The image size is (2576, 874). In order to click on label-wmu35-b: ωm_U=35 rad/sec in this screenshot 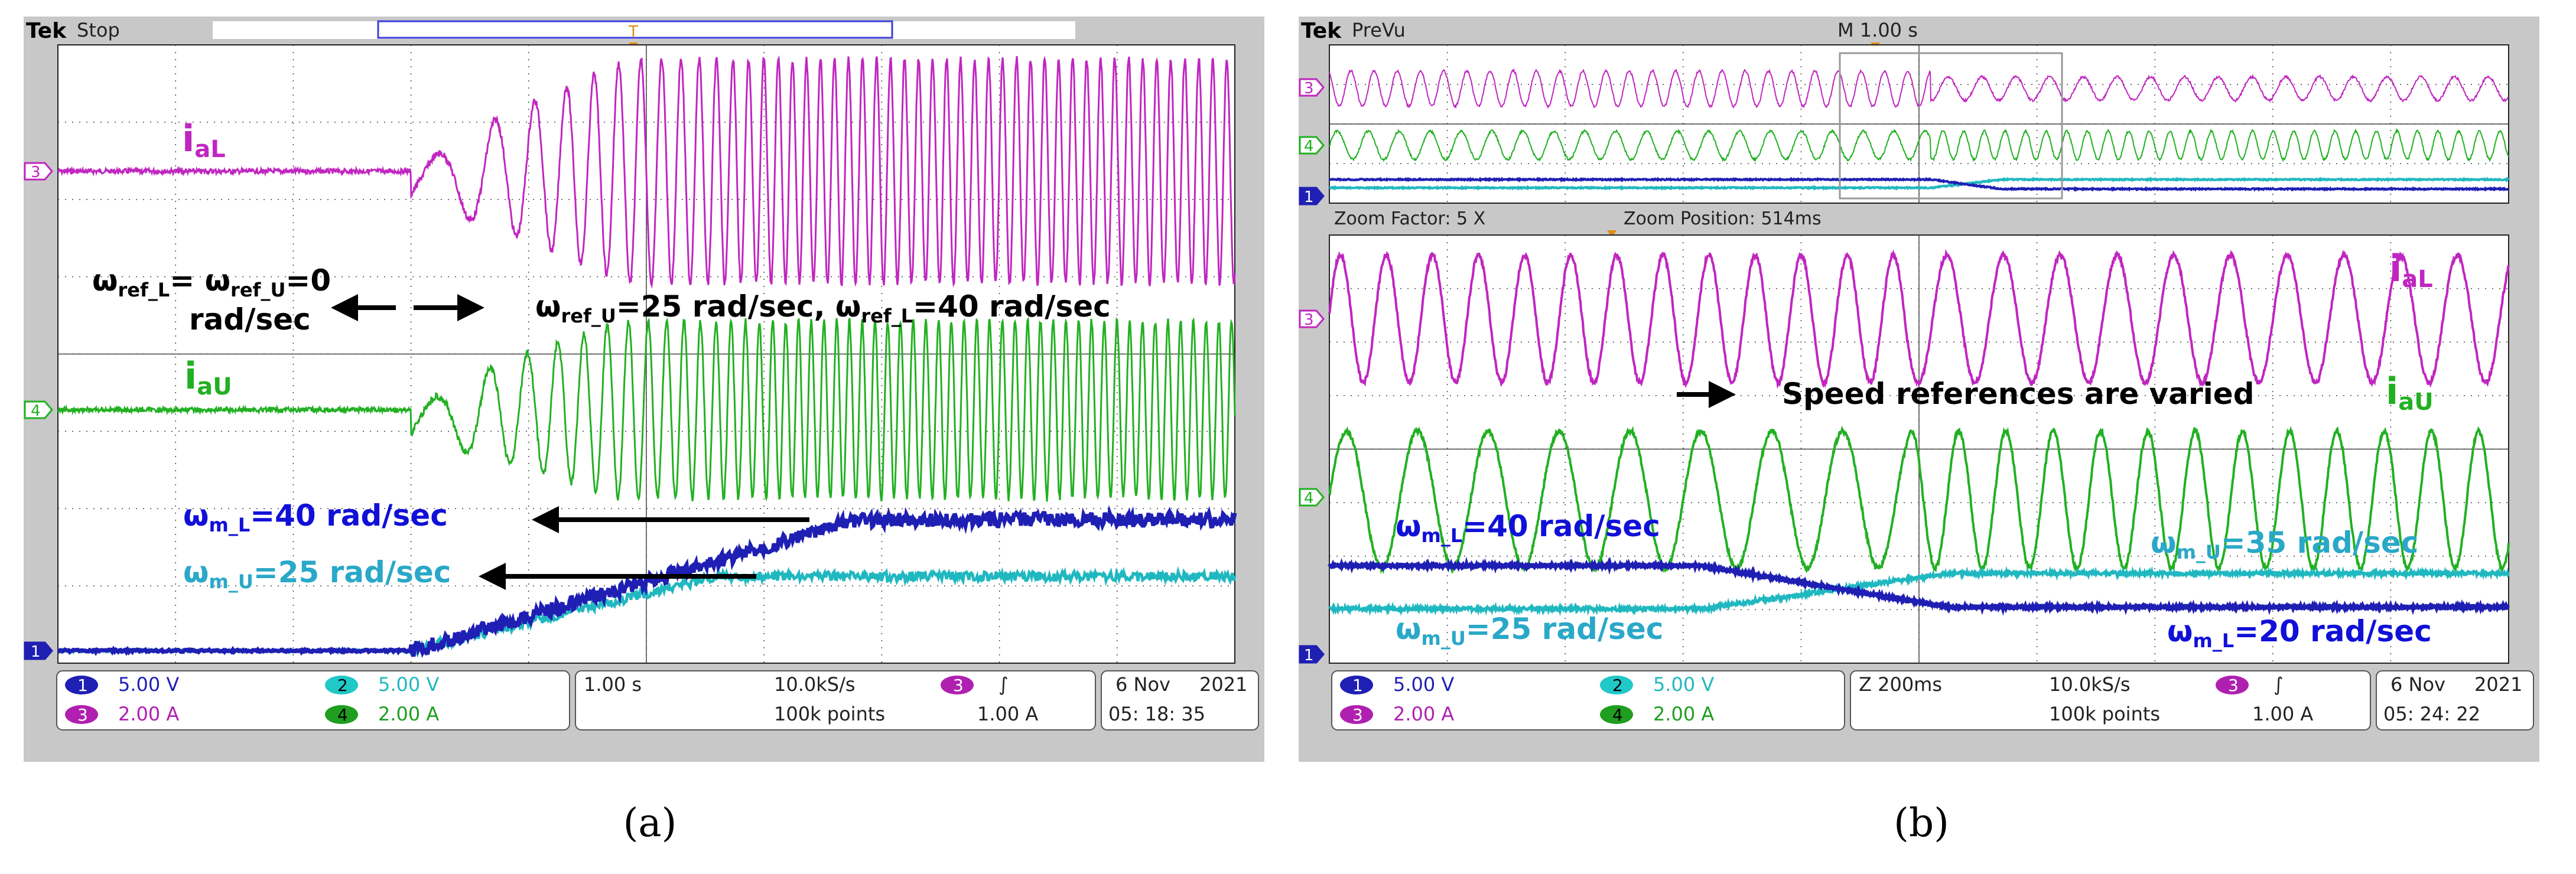, I will do `click(2285, 544)`.